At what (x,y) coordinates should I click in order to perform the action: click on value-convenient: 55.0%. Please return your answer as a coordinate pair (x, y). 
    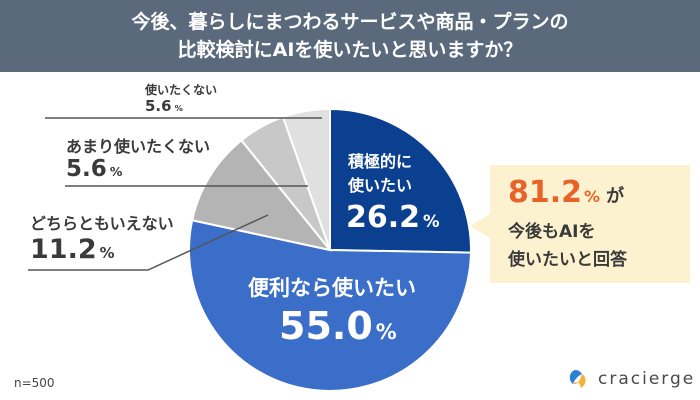
    Looking at the image, I should click on (338, 326).